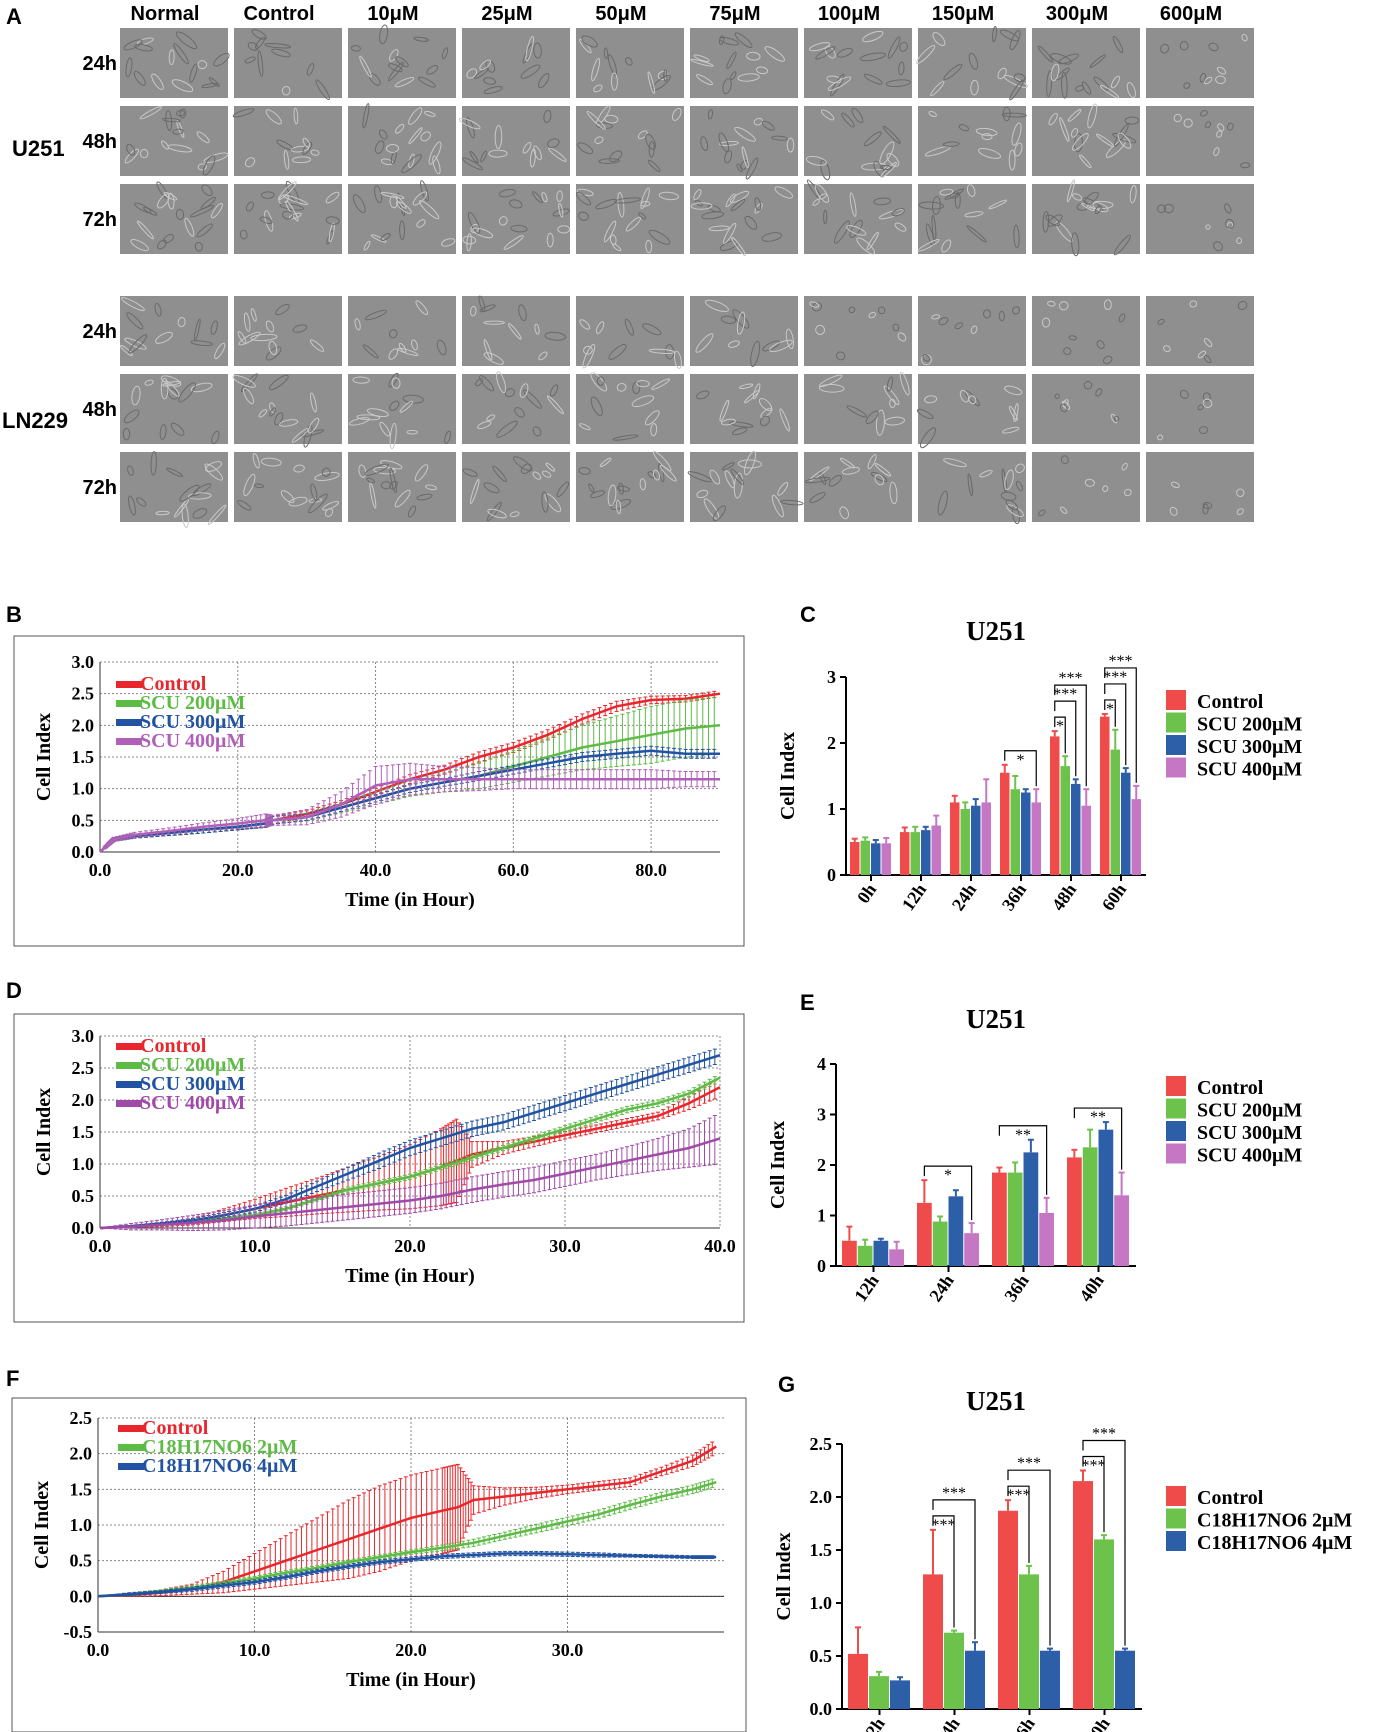 The width and height of the screenshot is (1392, 1732). What do you see at coordinates (100, 488) in the screenshot?
I see `time-row-label: 72h` at bounding box center [100, 488].